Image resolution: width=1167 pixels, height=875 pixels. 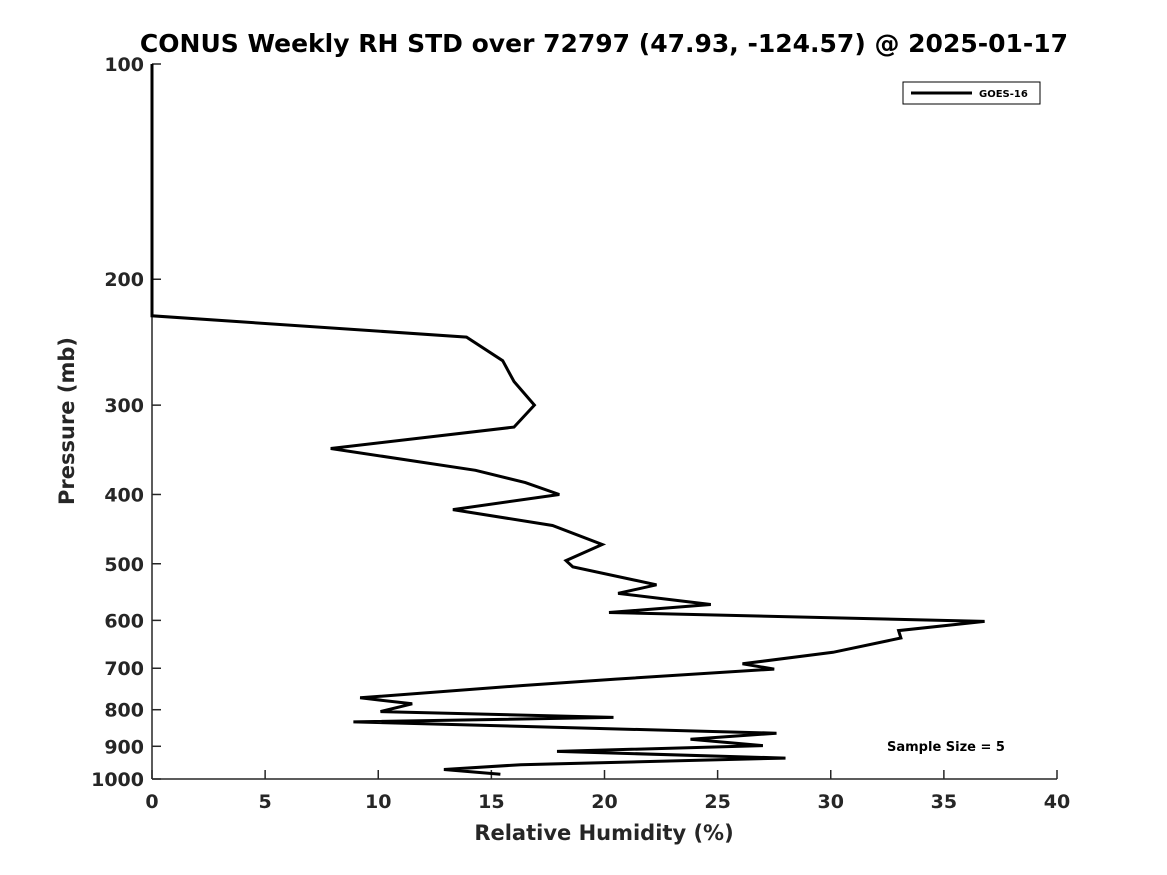 What do you see at coordinates (124, 711) in the screenshot?
I see `y-tick-label: 800` at bounding box center [124, 711].